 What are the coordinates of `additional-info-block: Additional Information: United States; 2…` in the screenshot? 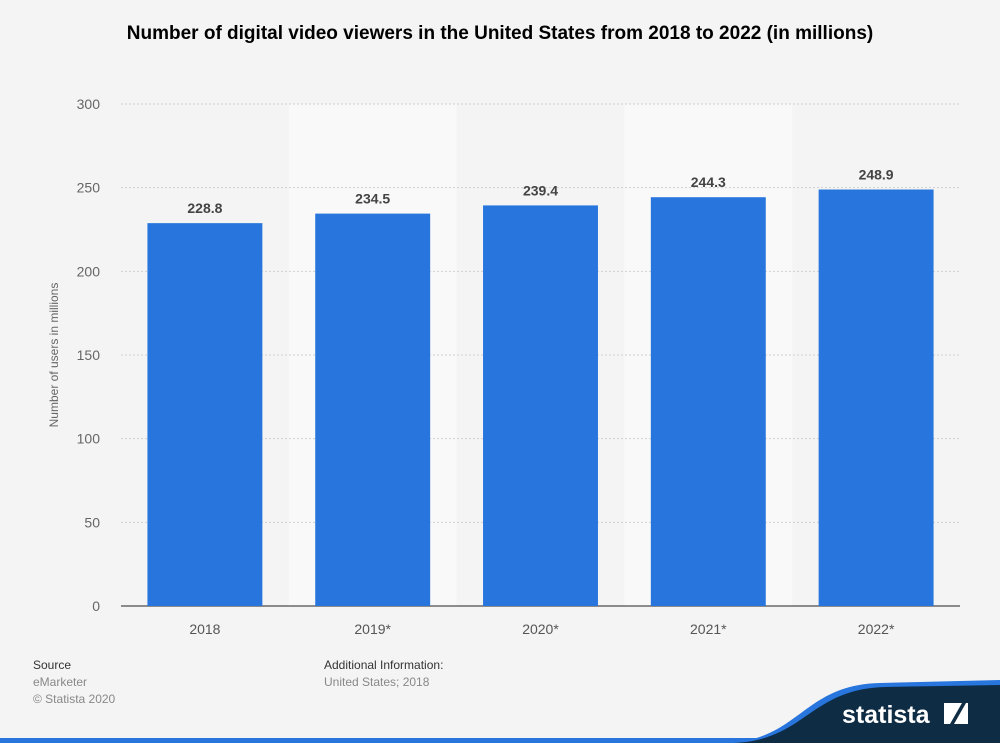 It's located at (383, 674).